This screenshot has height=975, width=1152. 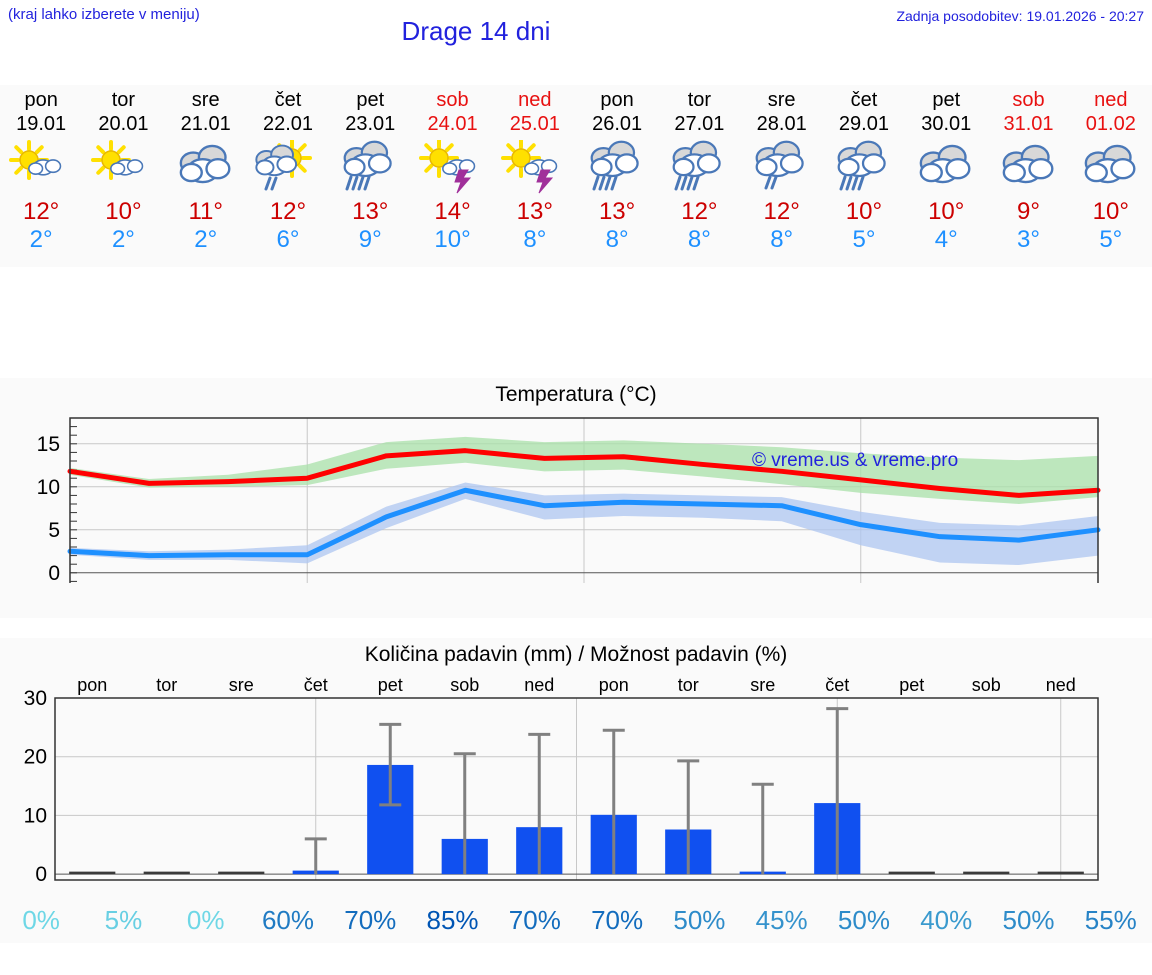 What do you see at coordinates (288, 239) in the screenshot?
I see `temperature-min: 6°` at bounding box center [288, 239].